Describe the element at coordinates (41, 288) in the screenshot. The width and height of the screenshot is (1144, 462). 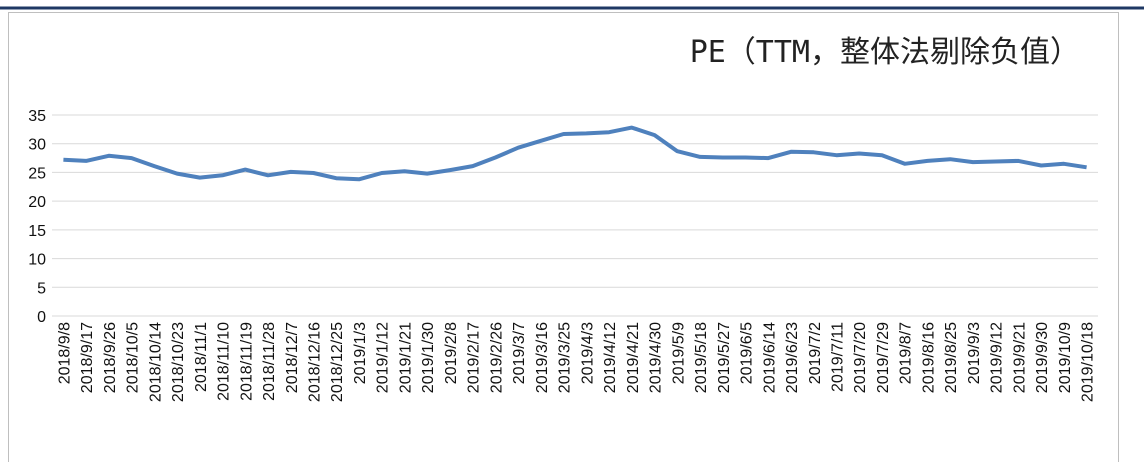
I see `y-tick-label: 5` at that location.